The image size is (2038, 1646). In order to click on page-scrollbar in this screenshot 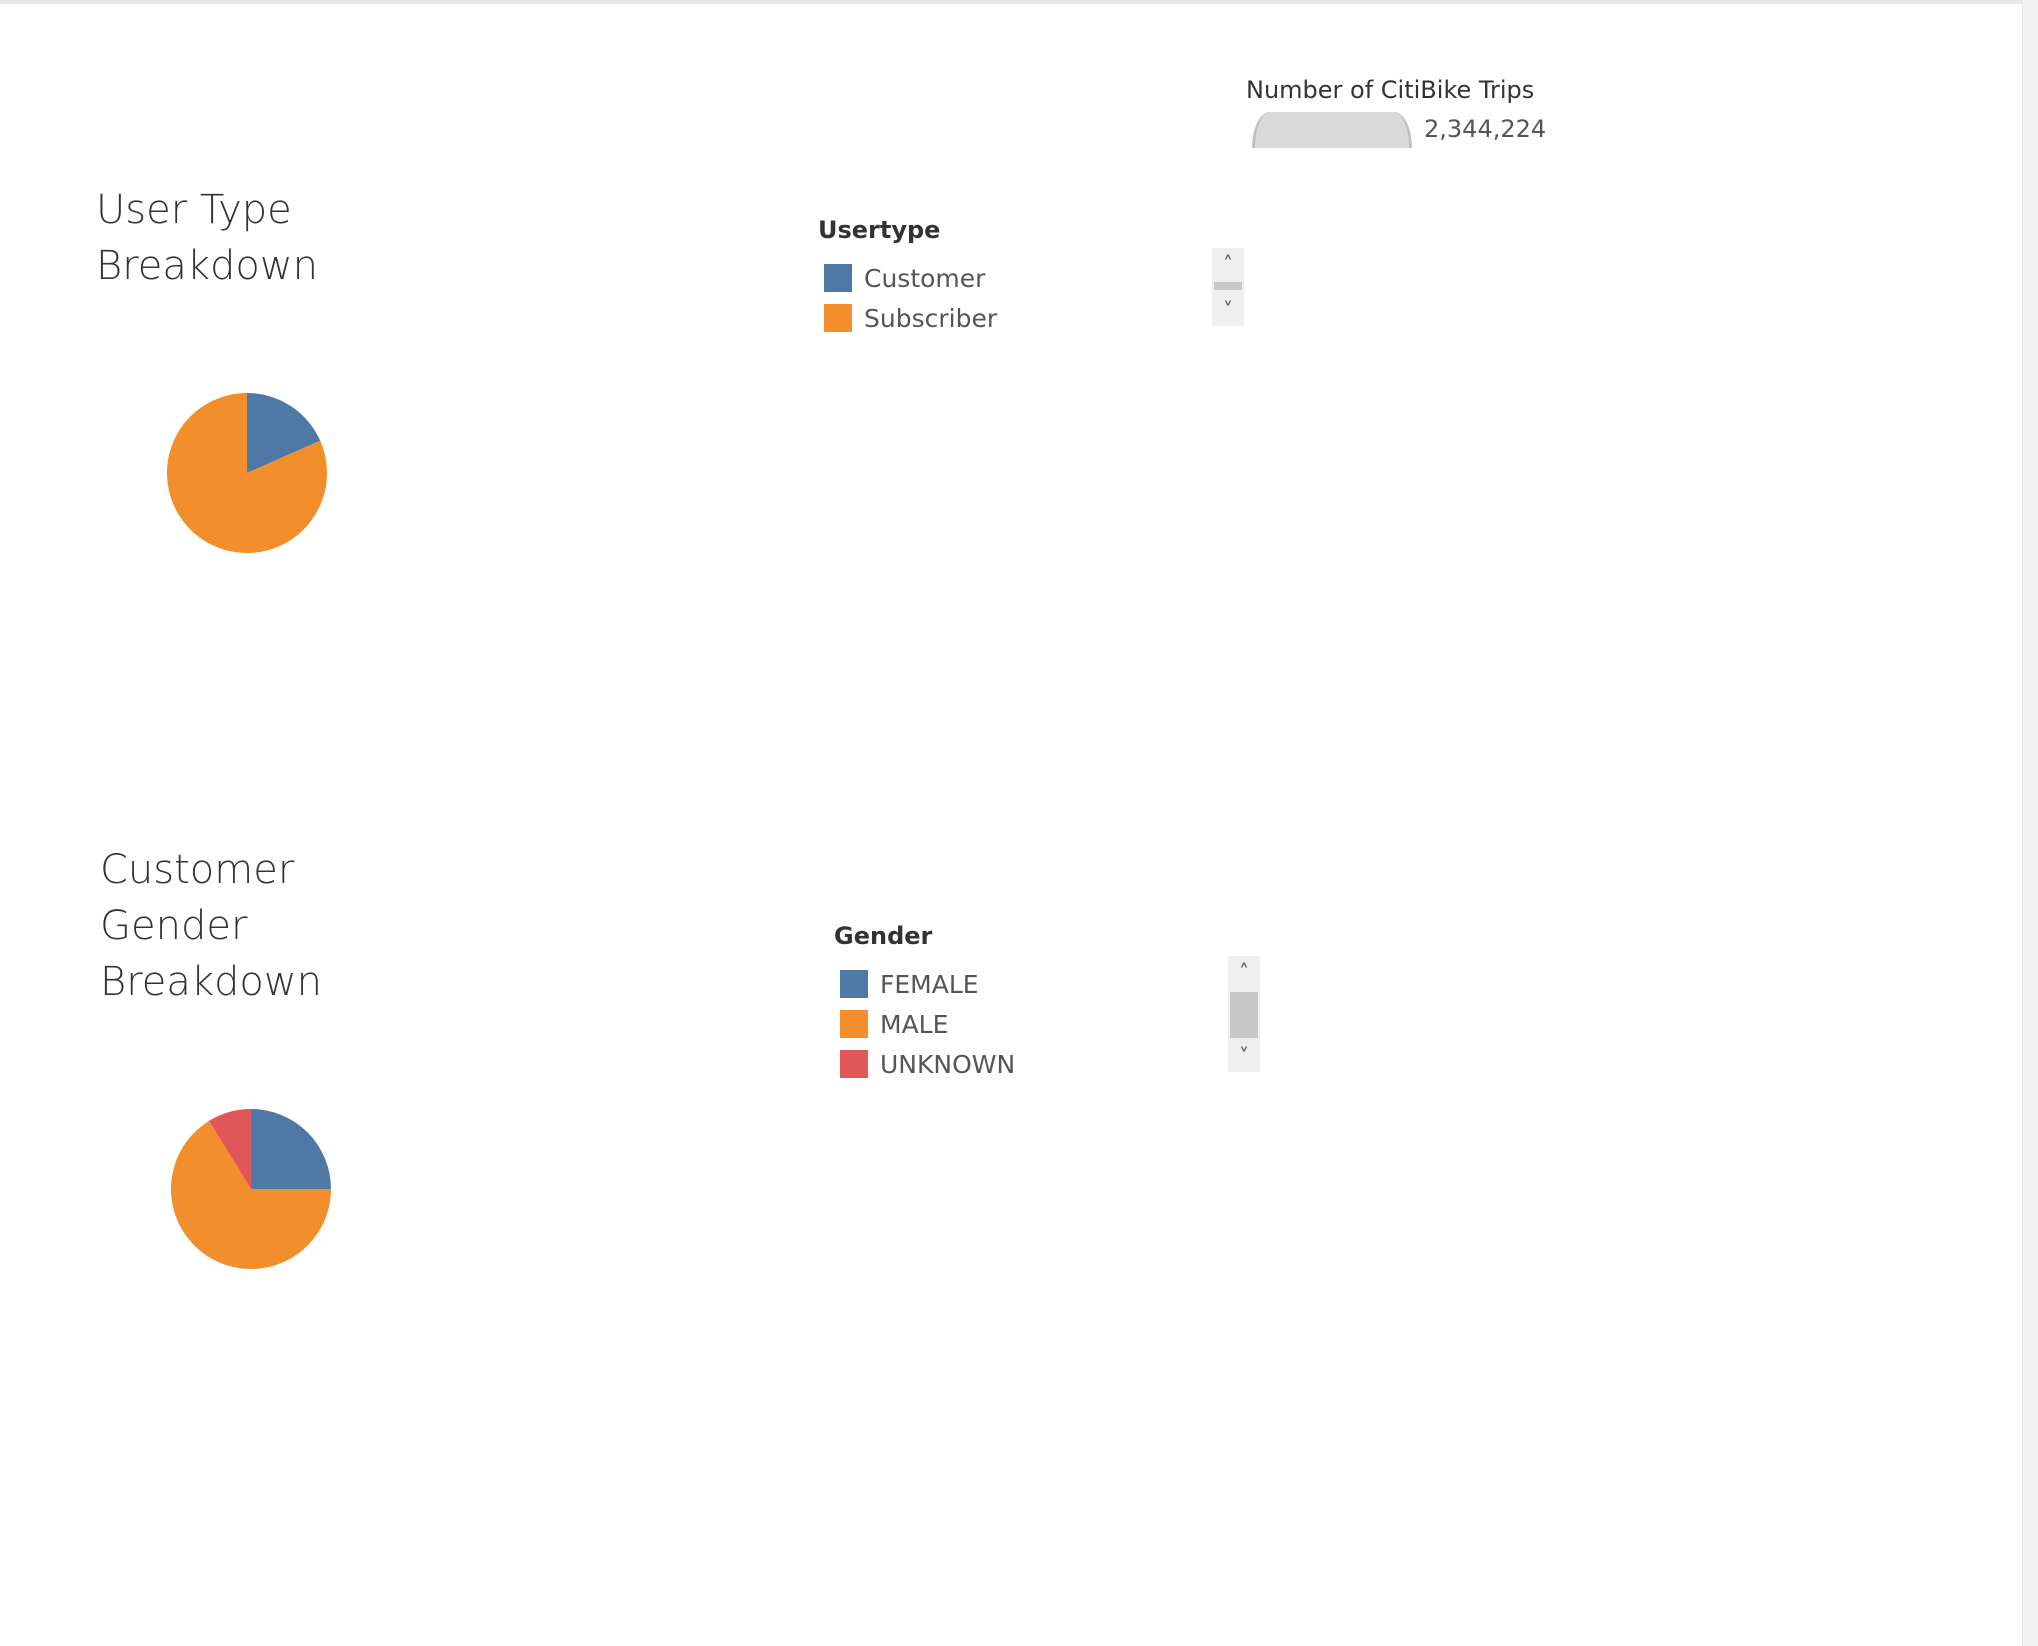, I will do `click(2030, 823)`.